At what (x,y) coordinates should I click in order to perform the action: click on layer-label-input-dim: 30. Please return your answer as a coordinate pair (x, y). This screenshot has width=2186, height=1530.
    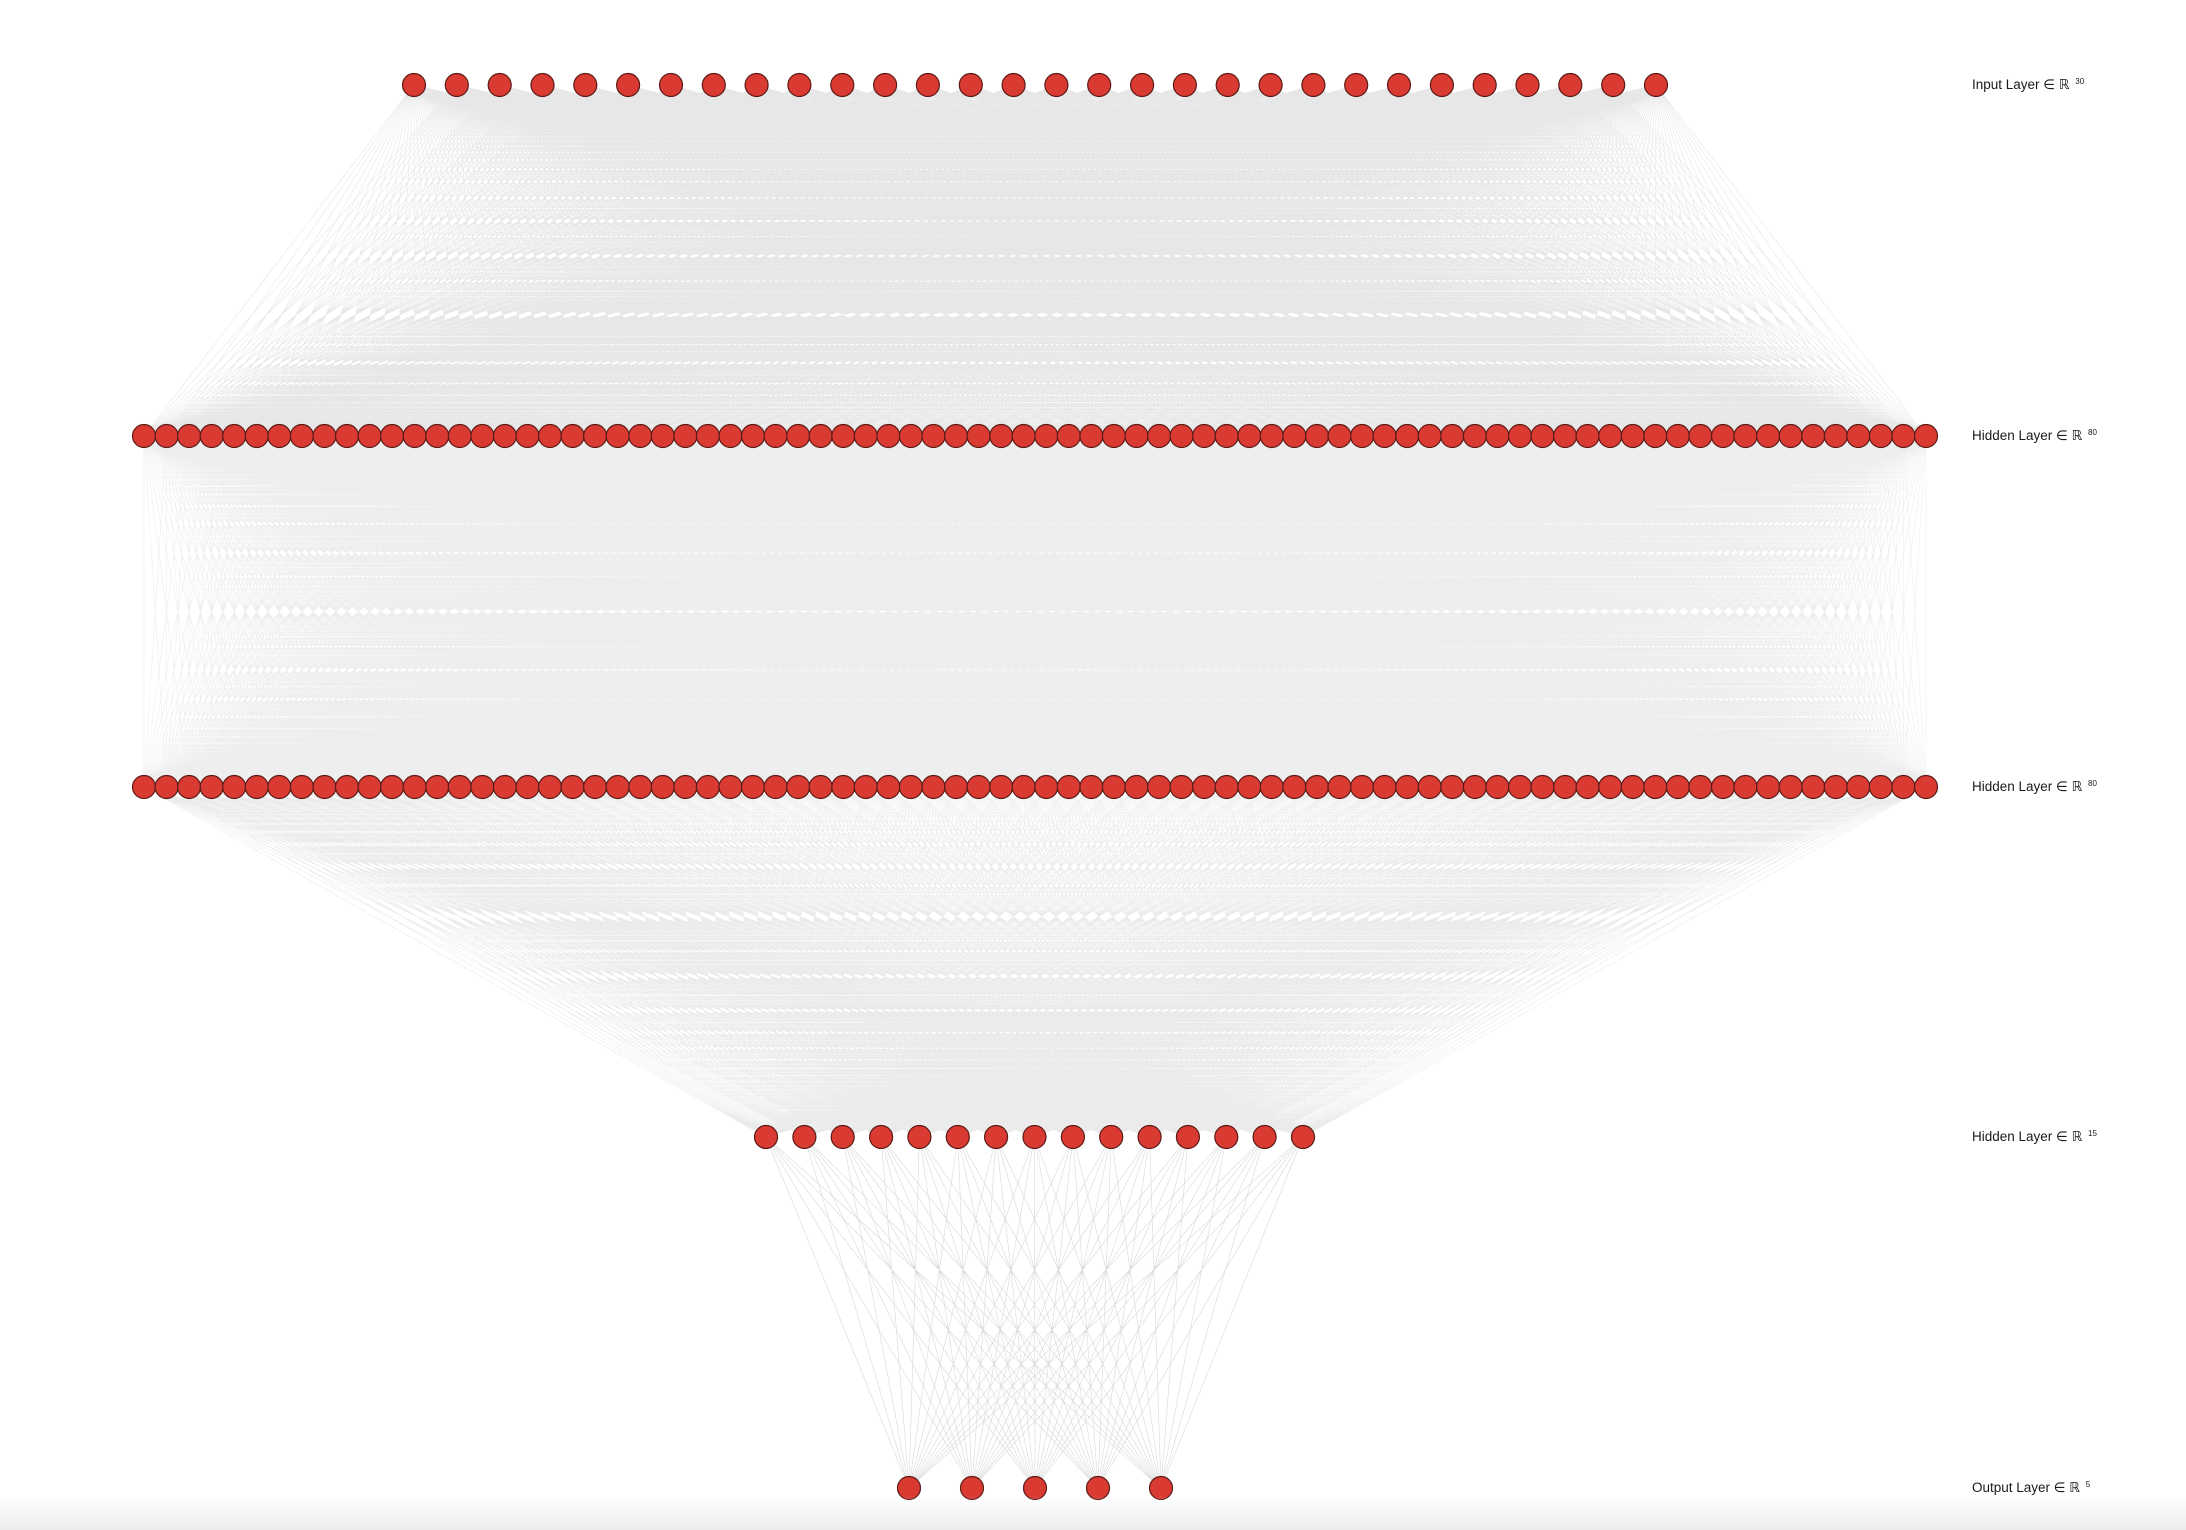
    Looking at the image, I should click on (2079, 81).